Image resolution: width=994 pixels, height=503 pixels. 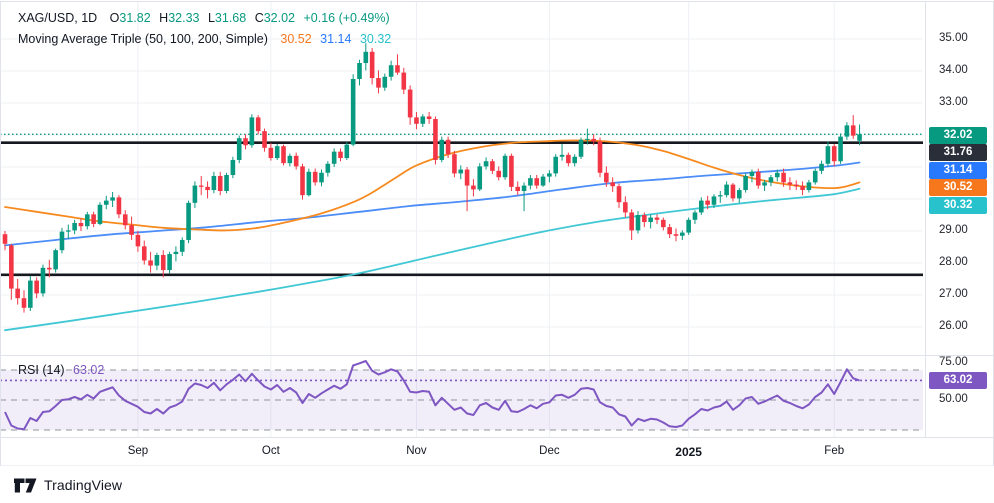 What do you see at coordinates (28, 370) in the screenshot?
I see `rsi-indicator-title: RSI` at bounding box center [28, 370].